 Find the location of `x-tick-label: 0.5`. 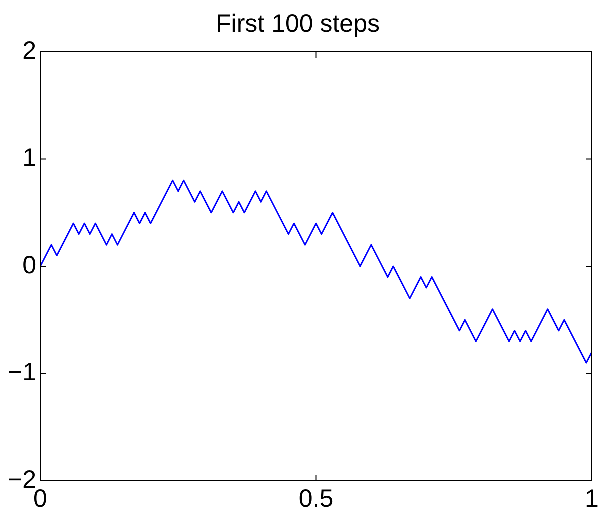

x-tick-label: 0.5 is located at coordinates (316, 498).